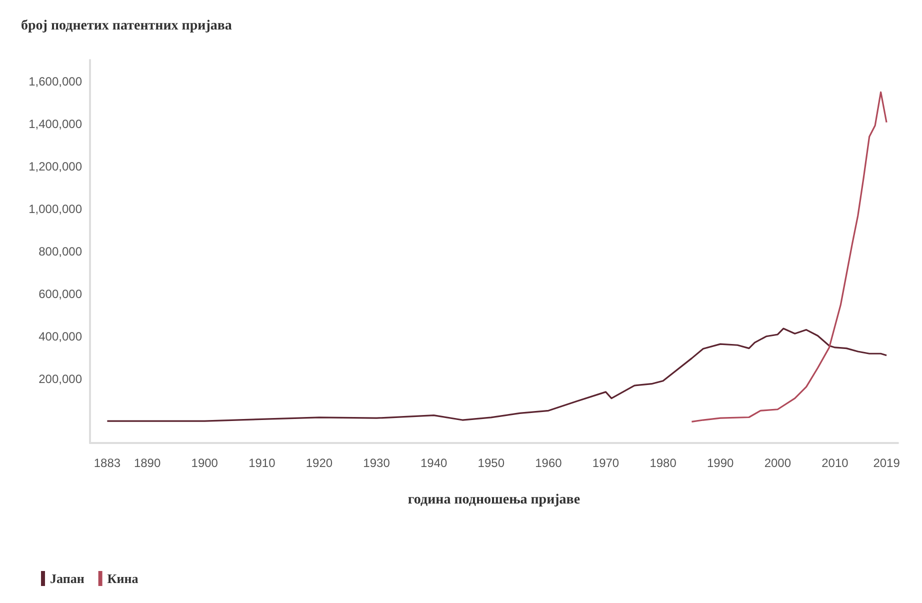 The width and height of the screenshot is (922, 603). Describe the element at coordinates (67, 578) in the screenshot. I see `legend-label: Јапан` at that location.